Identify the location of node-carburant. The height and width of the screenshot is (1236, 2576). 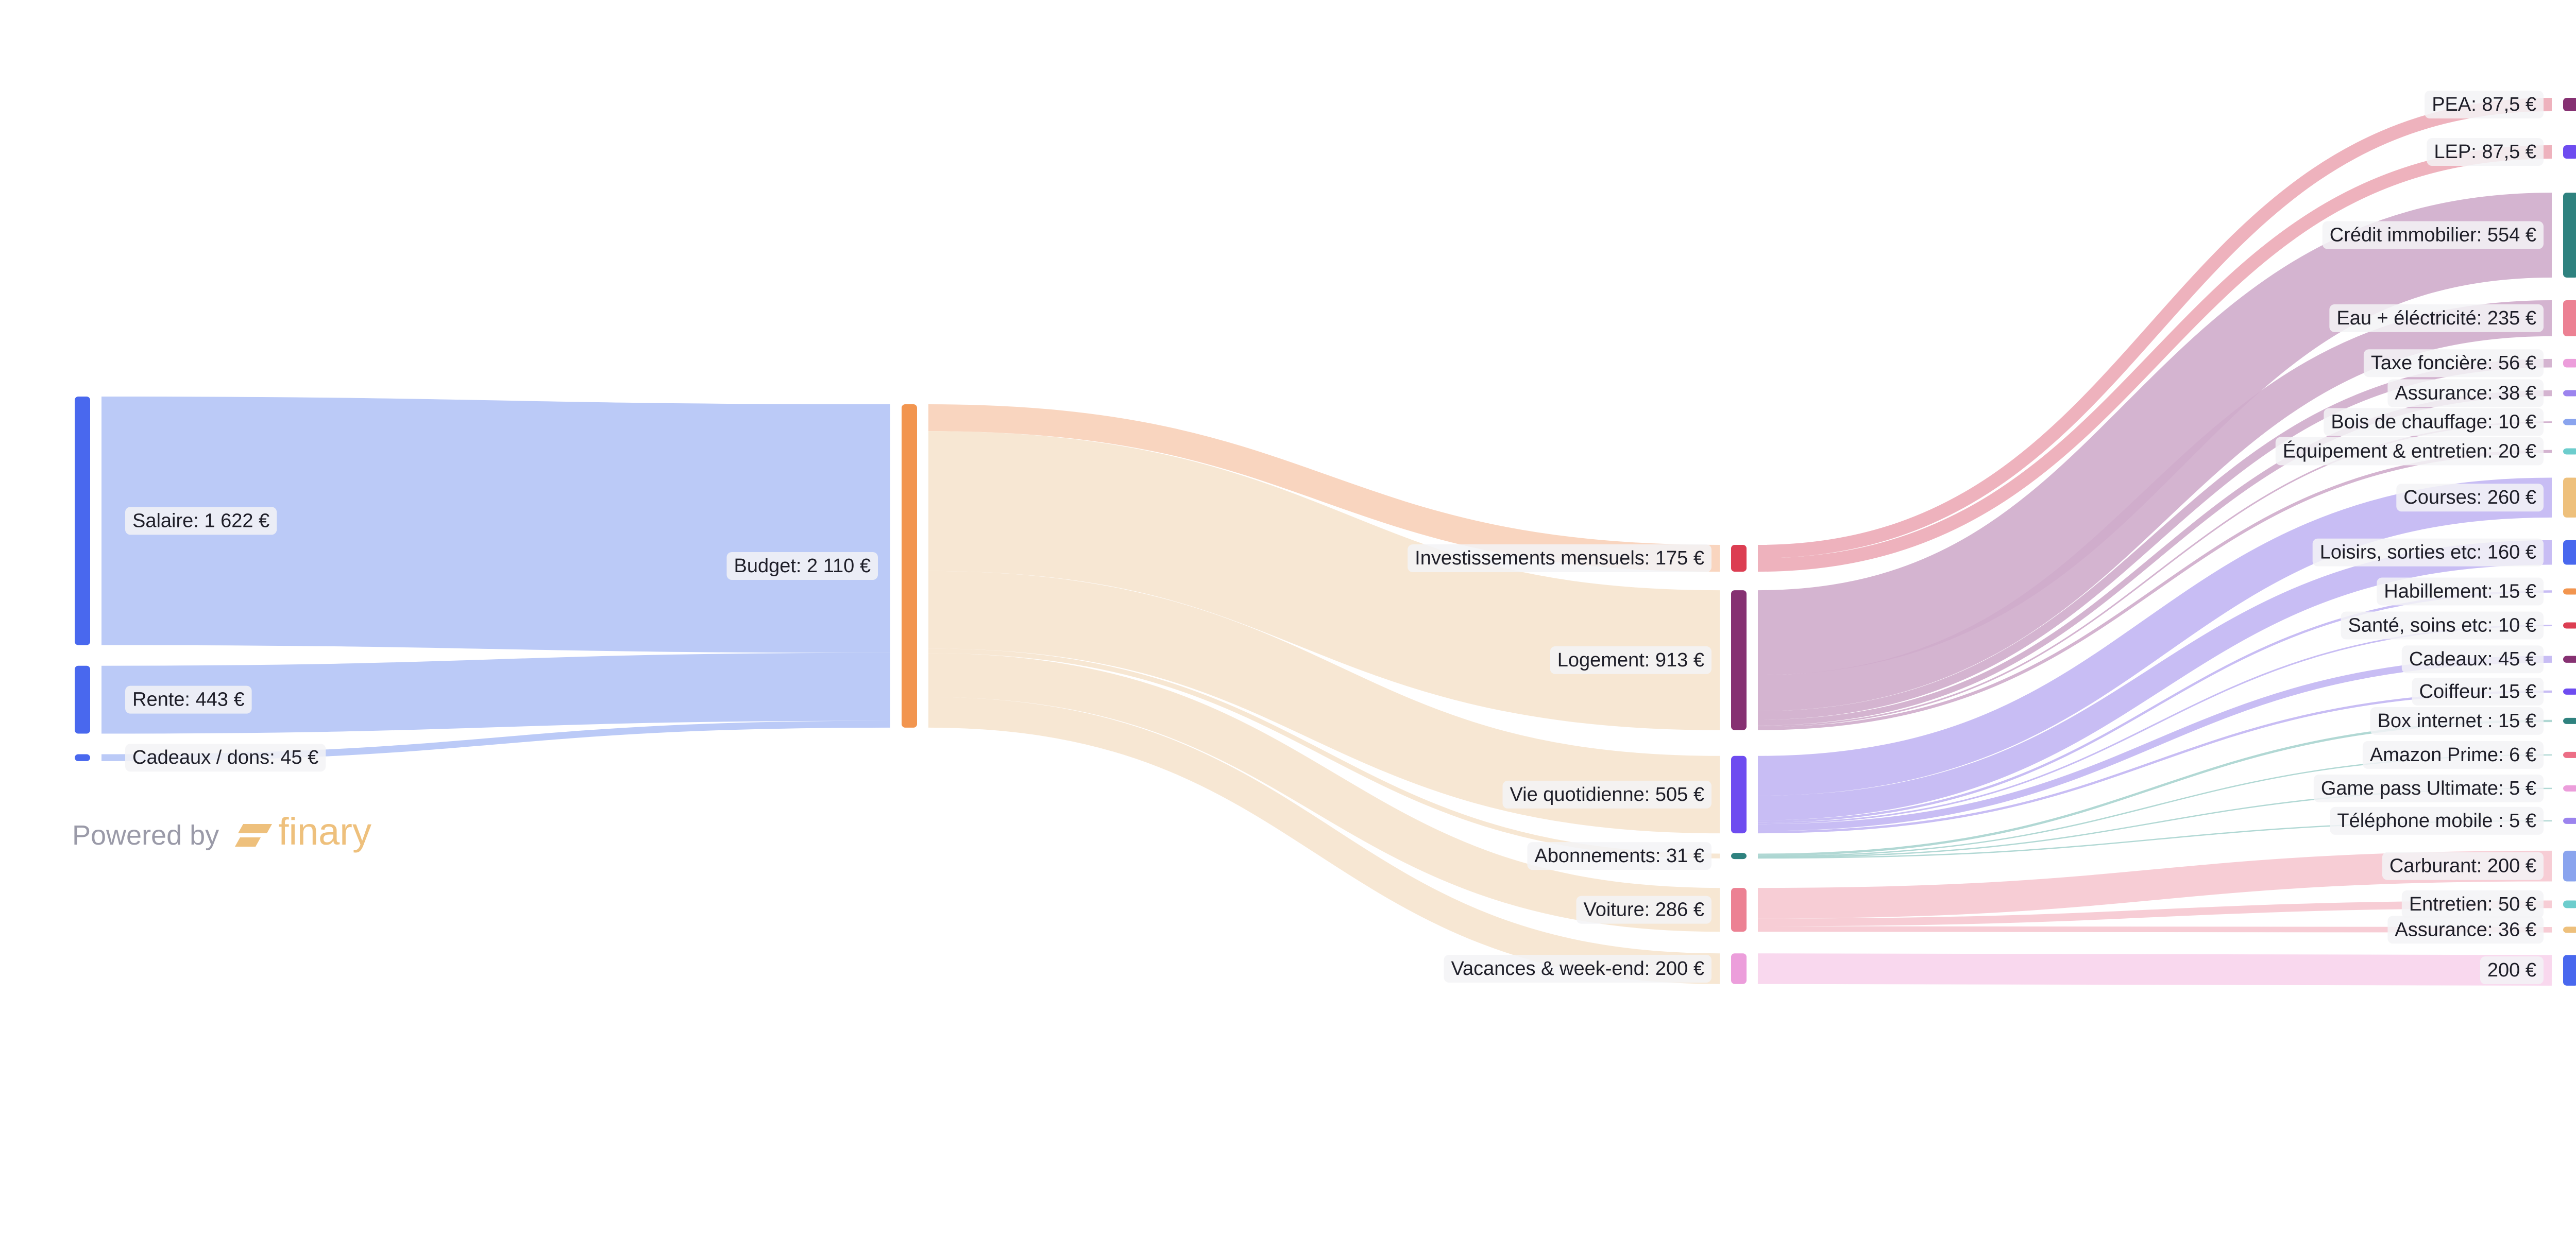
(2569, 866).